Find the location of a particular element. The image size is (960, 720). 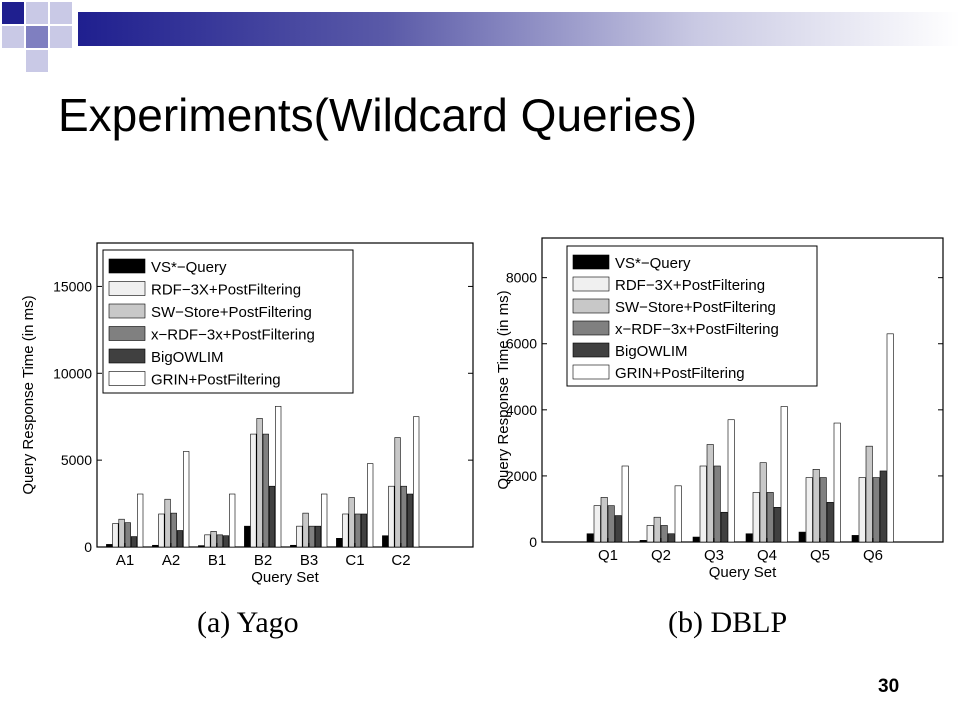

page-number: 30 is located at coordinates (889, 686).